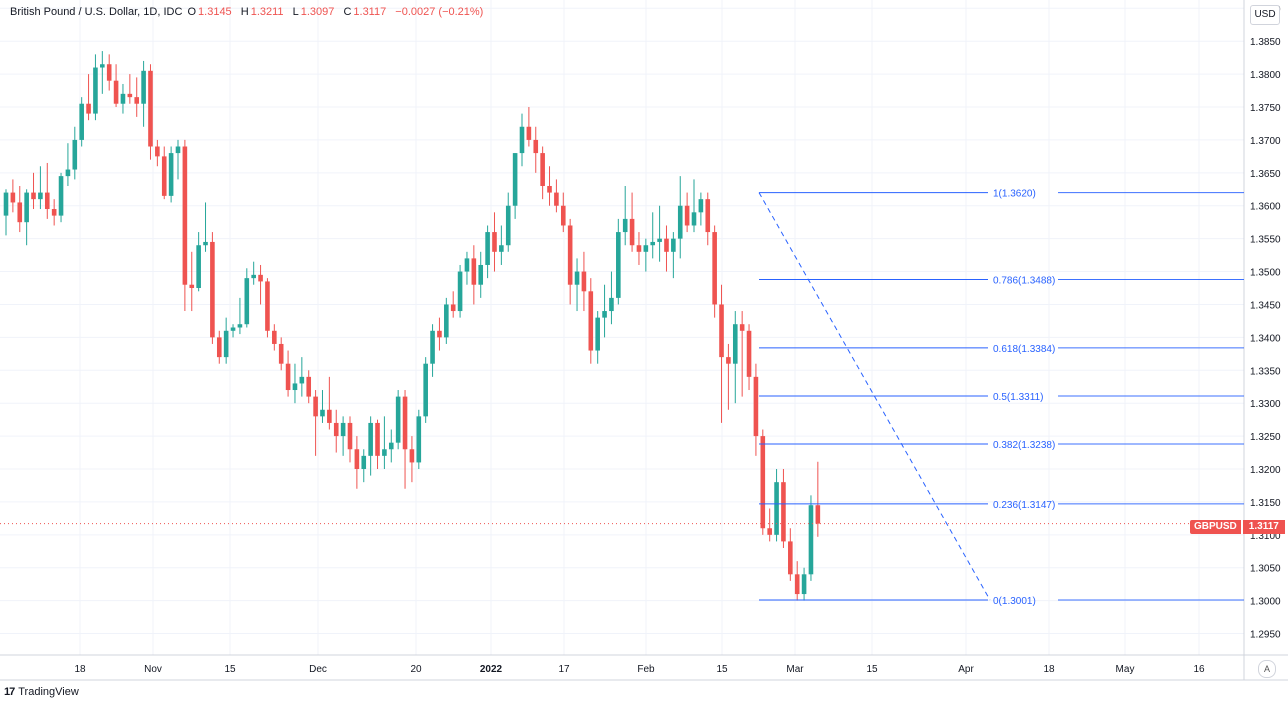 Image resolution: width=1288 pixels, height=705 pixels. Describe the element at coordinates (1265, 569) in the screenshot. I see `y-tick-label: 1.3050` at that location.